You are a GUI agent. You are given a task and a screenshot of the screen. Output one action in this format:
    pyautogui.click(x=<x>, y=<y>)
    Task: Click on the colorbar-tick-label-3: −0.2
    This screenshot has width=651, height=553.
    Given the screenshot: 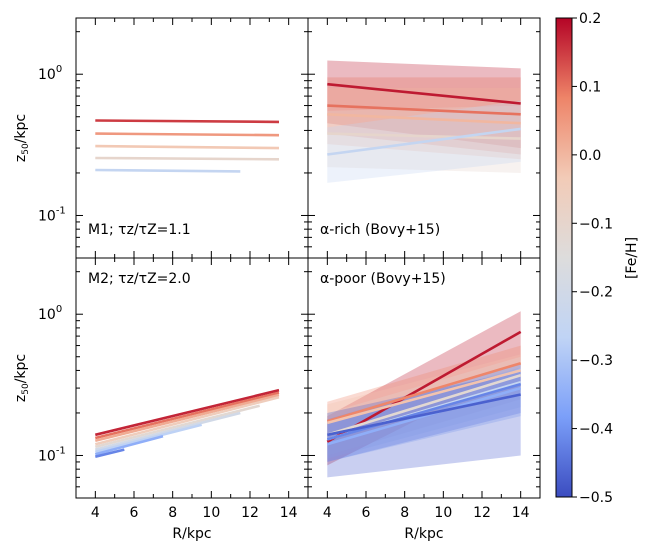 What is the action you would take?
    pyautogui.click(x=596, y=293)
    